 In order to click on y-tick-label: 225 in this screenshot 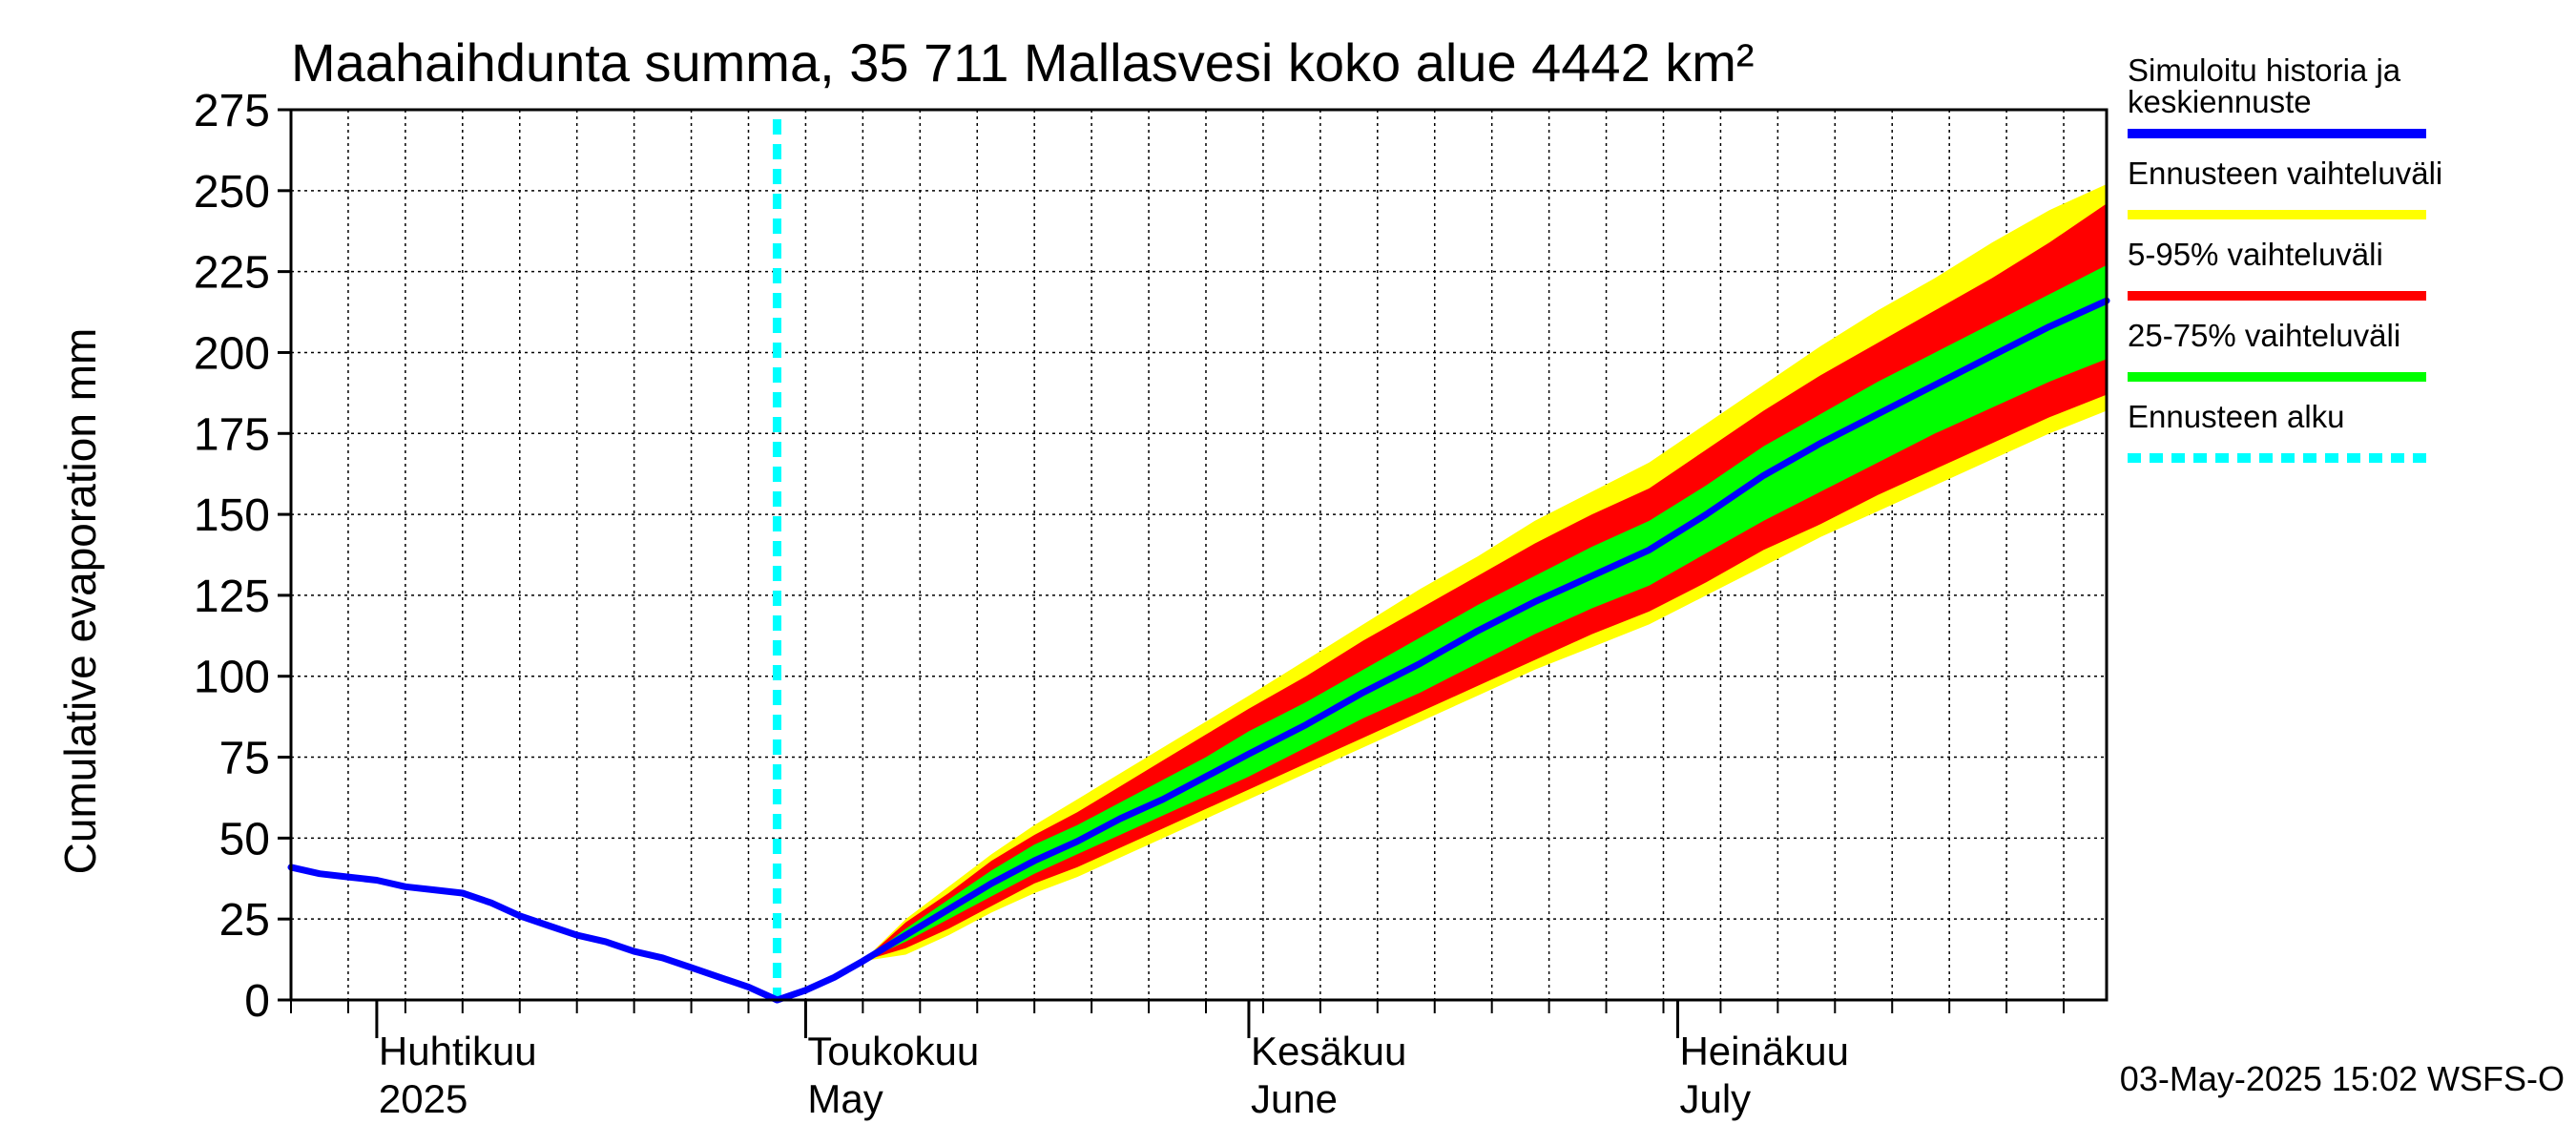, I will do `click(232, 273)`.